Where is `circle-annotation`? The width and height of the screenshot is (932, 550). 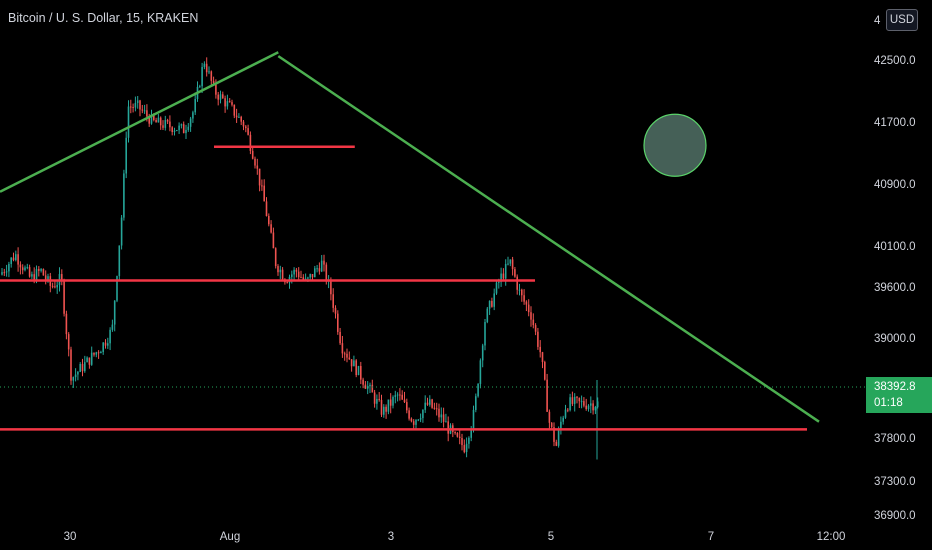
circle-annotation is located at coordinates (675, 145).